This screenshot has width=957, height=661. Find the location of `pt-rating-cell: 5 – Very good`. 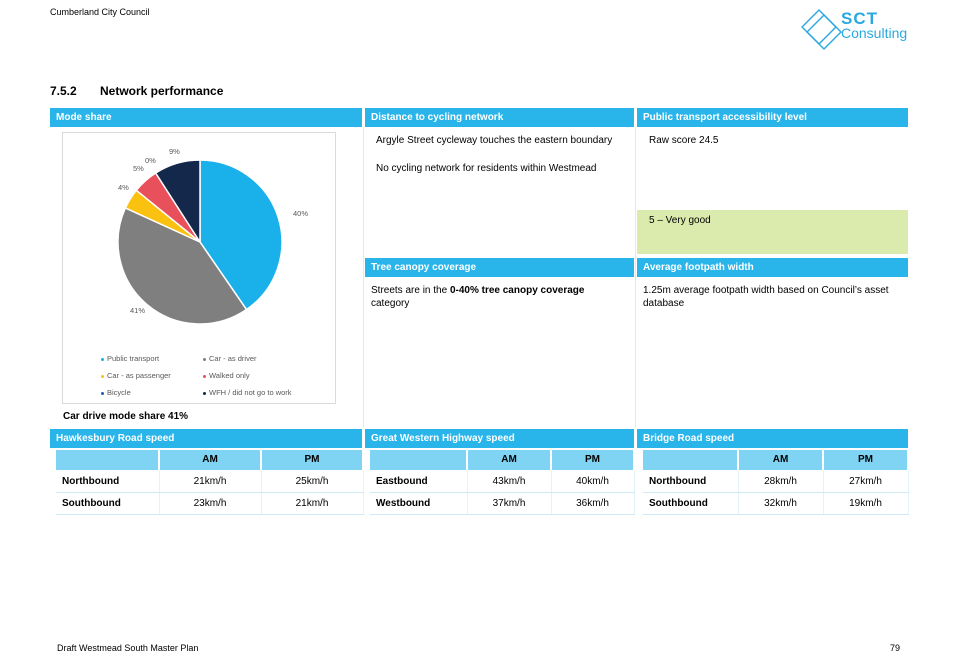

pt-rating-cell: 5 – Very good is located at coordinates (772, 232).